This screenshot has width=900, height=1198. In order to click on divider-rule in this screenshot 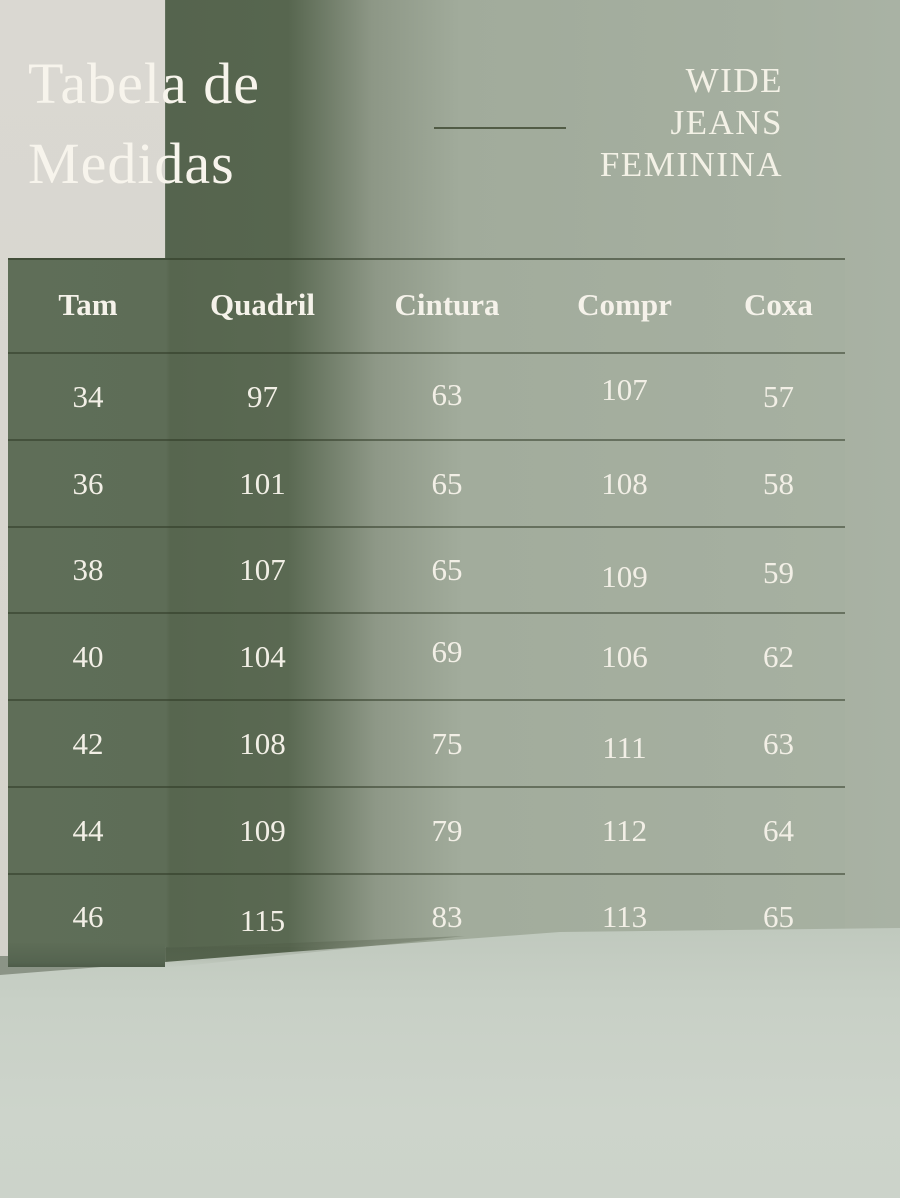, I will do `click(500, 128)`.